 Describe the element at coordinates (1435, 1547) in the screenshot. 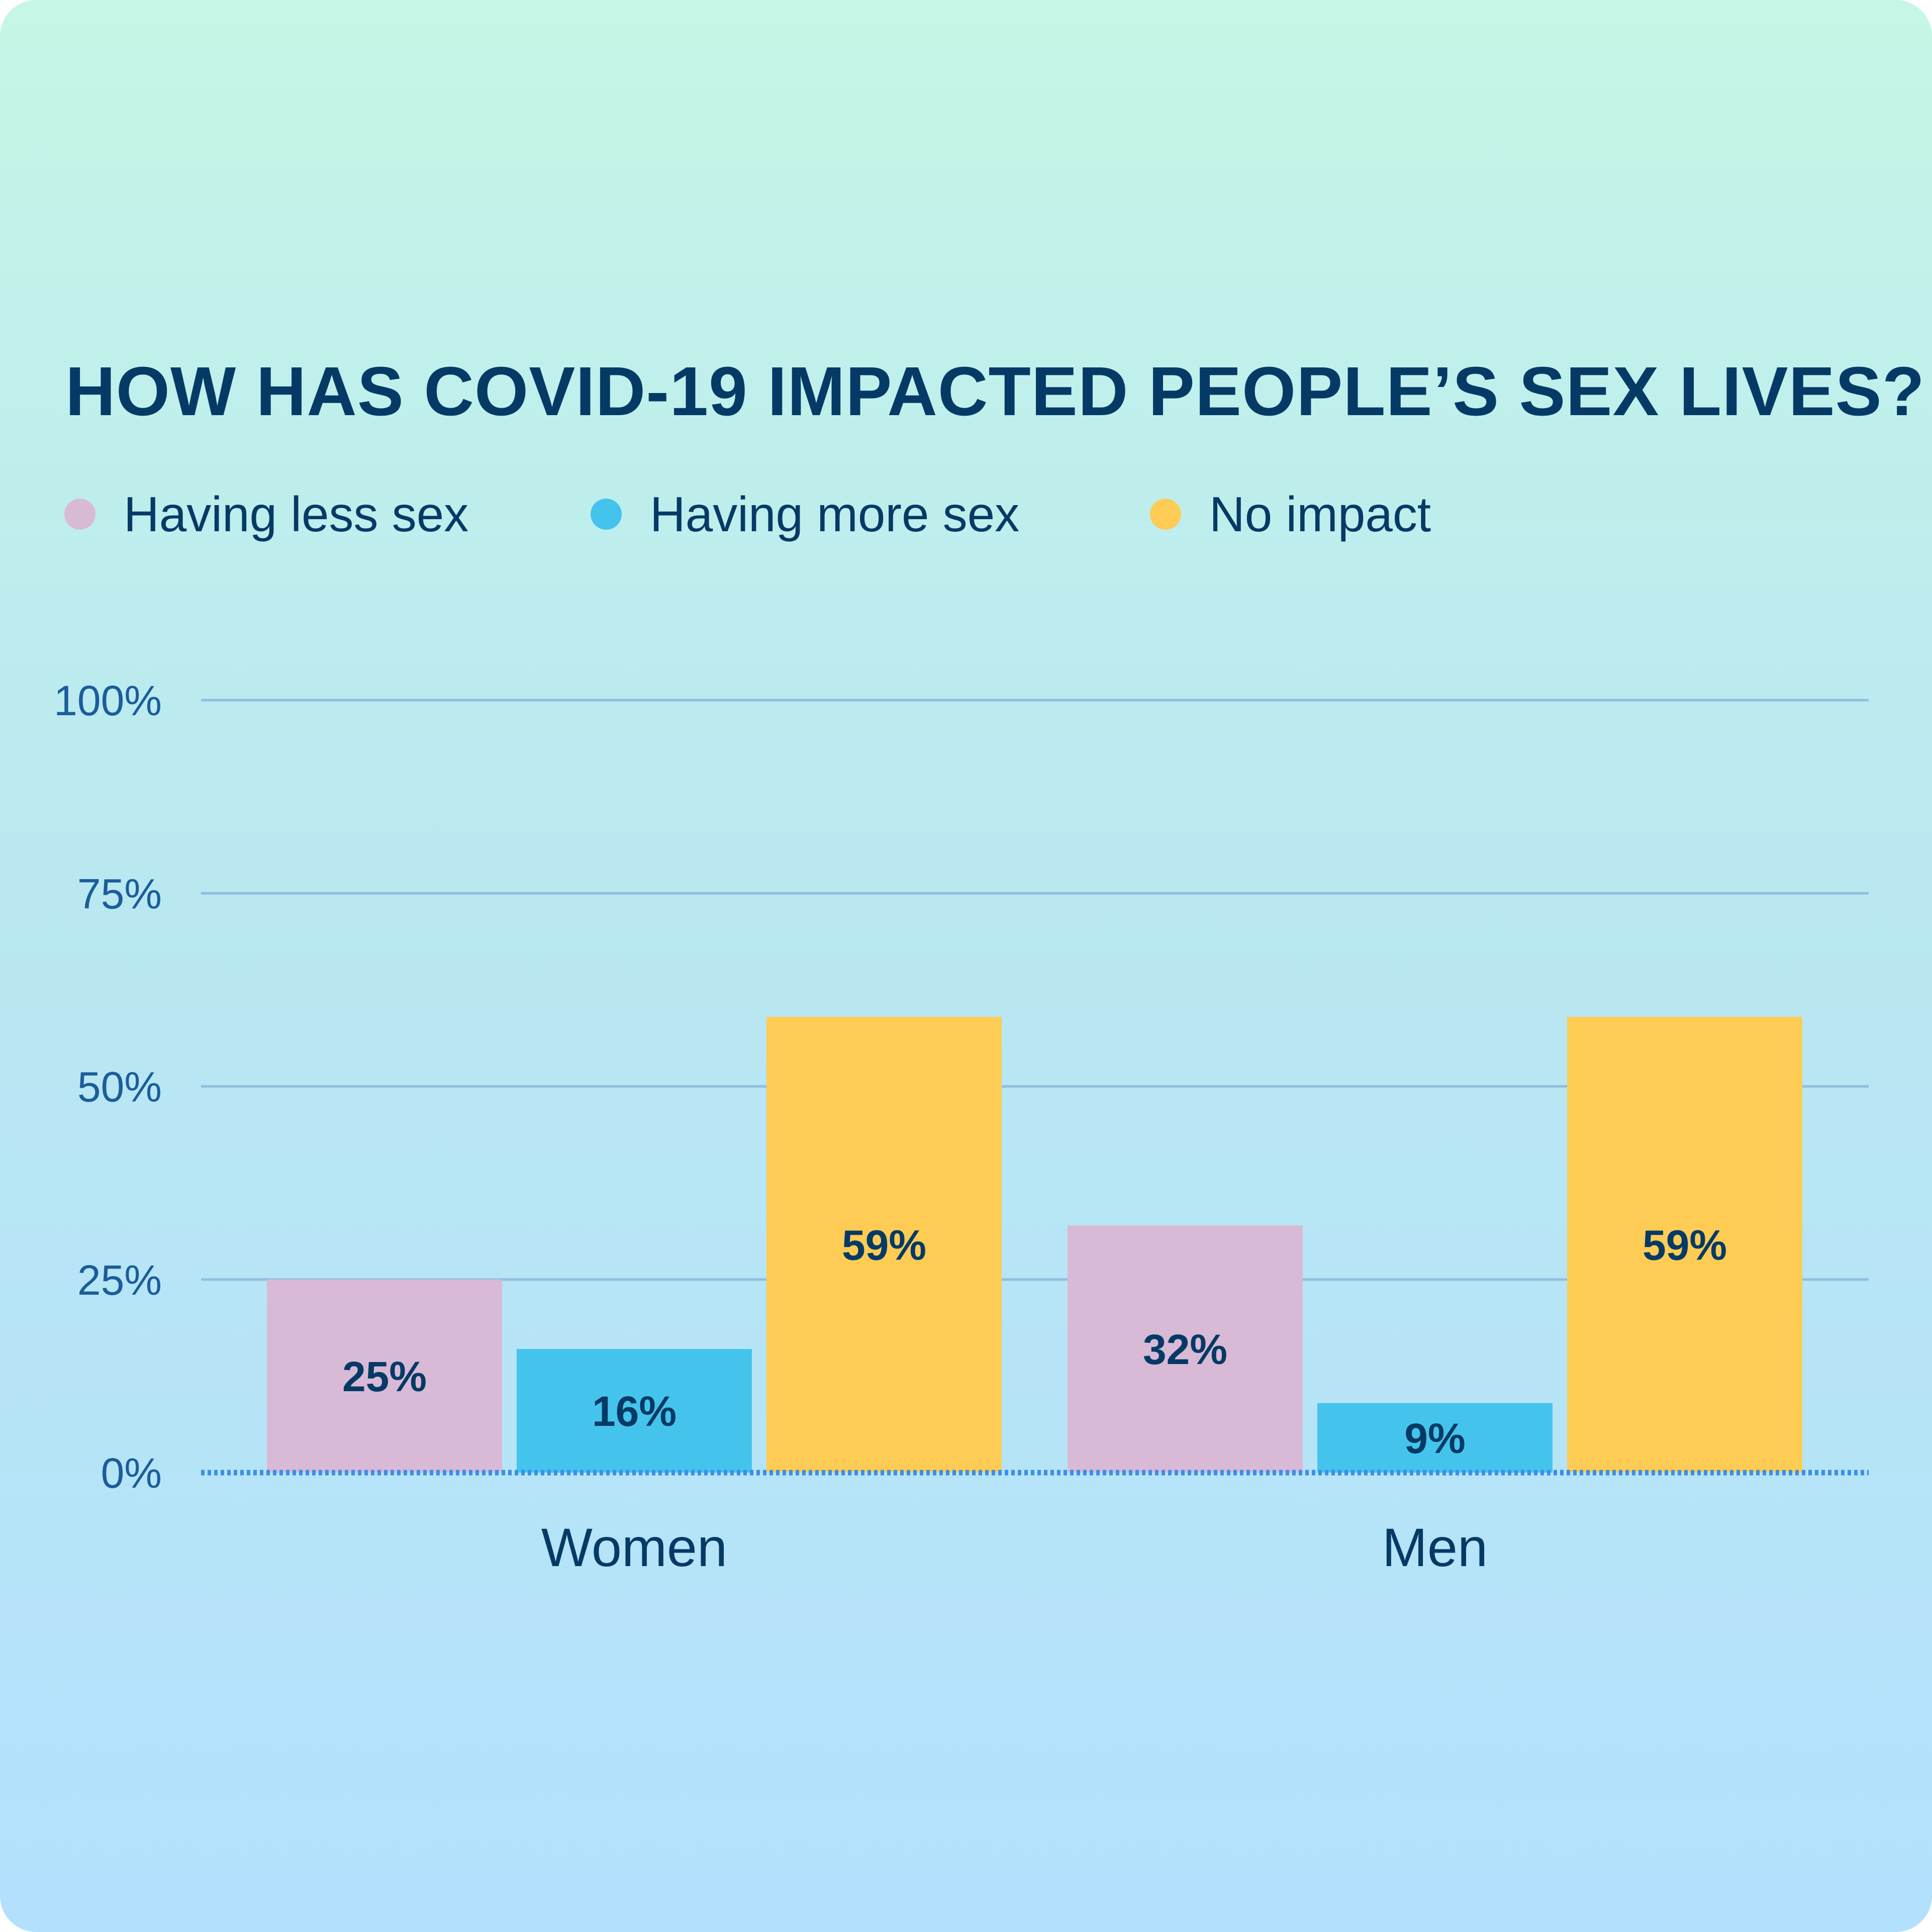

I see `category-label-men: Men` at that location.